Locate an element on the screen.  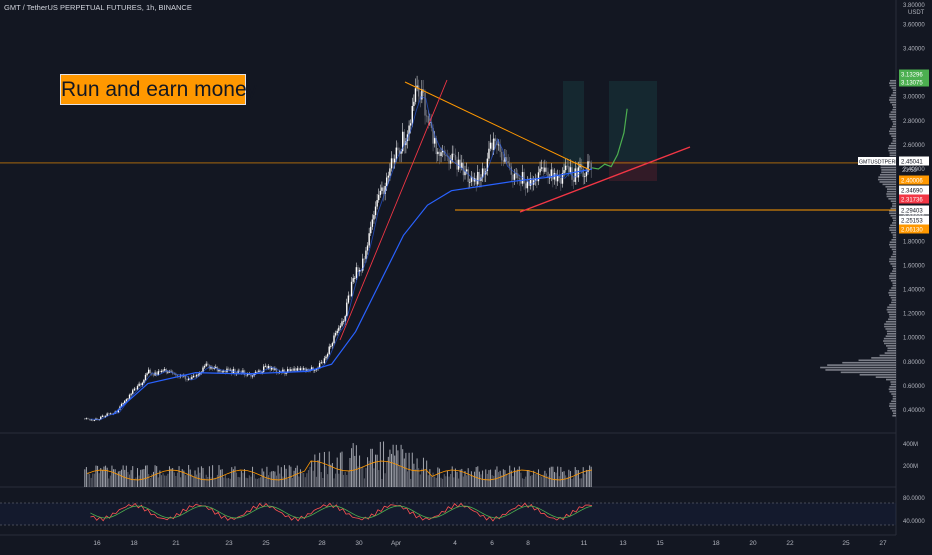
annotation-callout: Run and earn money is located at coordinates (158, 89).